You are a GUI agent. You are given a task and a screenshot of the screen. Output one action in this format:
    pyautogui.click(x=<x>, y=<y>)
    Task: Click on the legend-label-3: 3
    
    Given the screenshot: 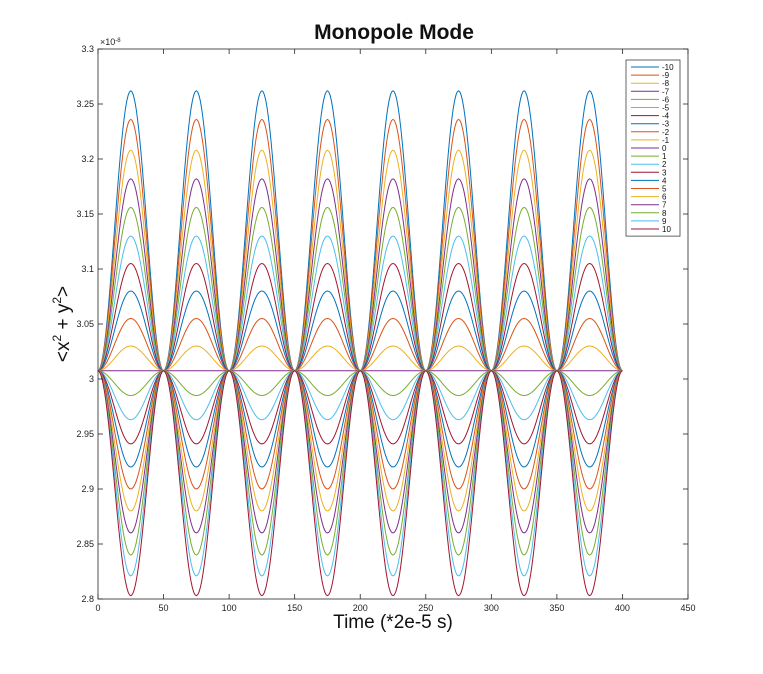 What is the action you would take?
    pyautogui.click(x=664, y=172)
    